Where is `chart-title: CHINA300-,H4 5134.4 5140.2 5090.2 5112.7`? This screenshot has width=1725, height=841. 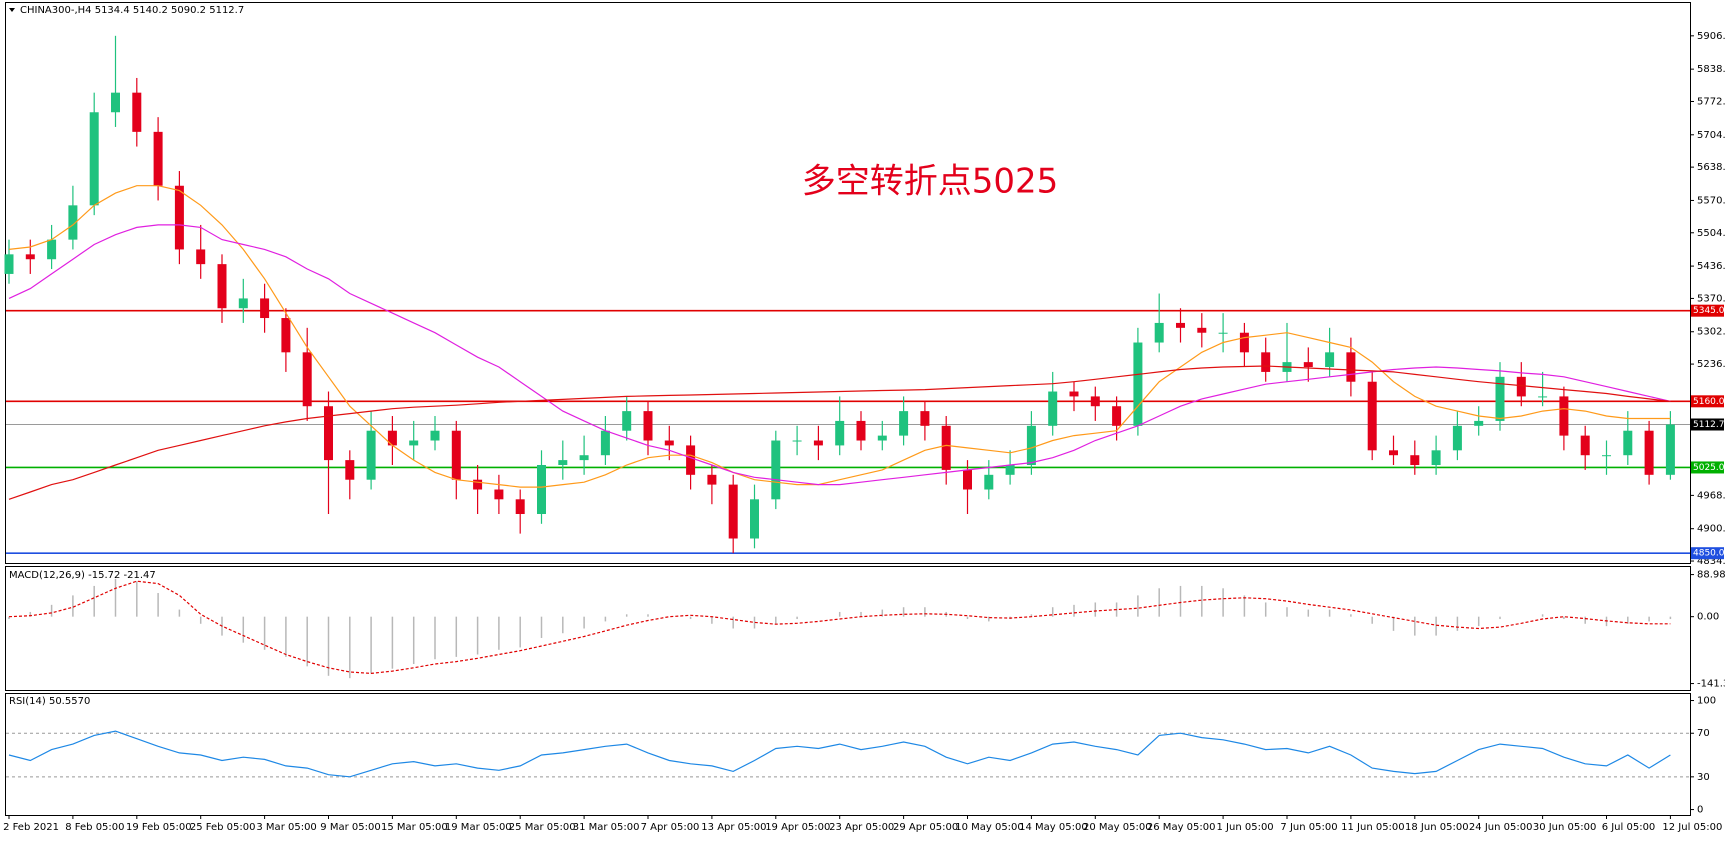
chart-title: CHINA300-,H4 5134.4 5140.2 5090.2 5112.7 is located at coordinates (132, 10).